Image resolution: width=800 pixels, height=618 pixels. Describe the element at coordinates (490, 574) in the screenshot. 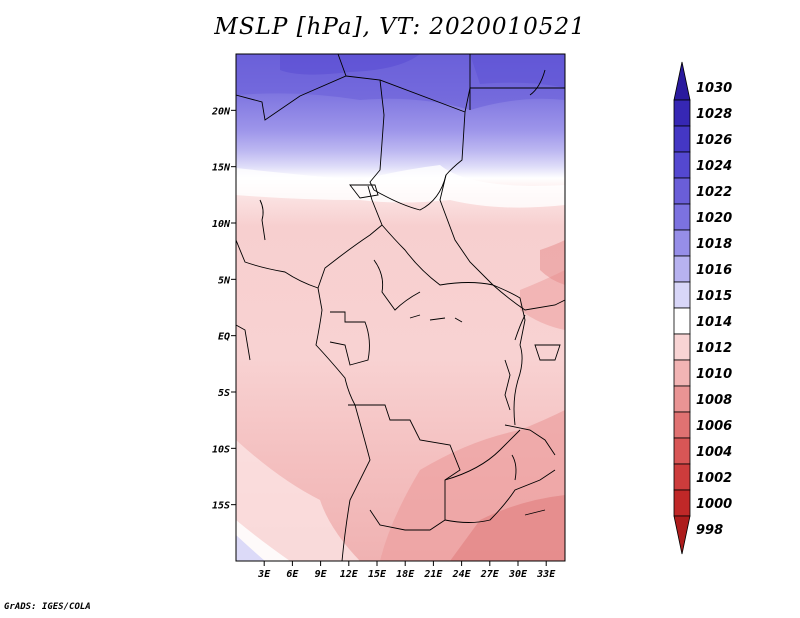

I see `lon-tick-label: 27E` at that location.